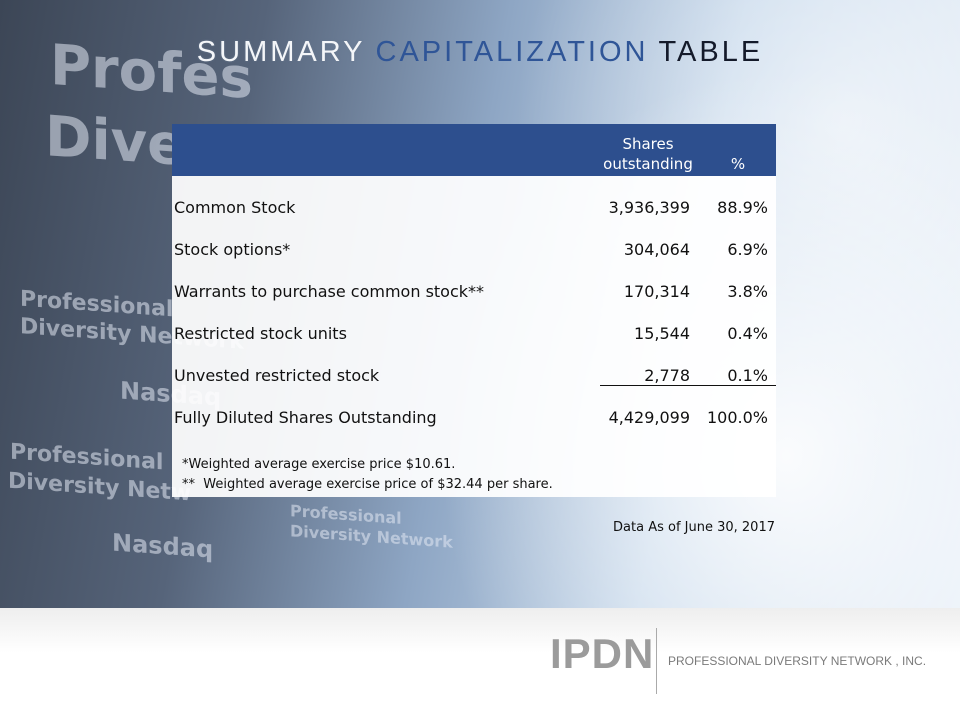 The width and height of the screenshot is (960, 720). Describe the element at coordinates (648, 154) in the screenshot. I see `column-header: Shares outstanding` at that location.